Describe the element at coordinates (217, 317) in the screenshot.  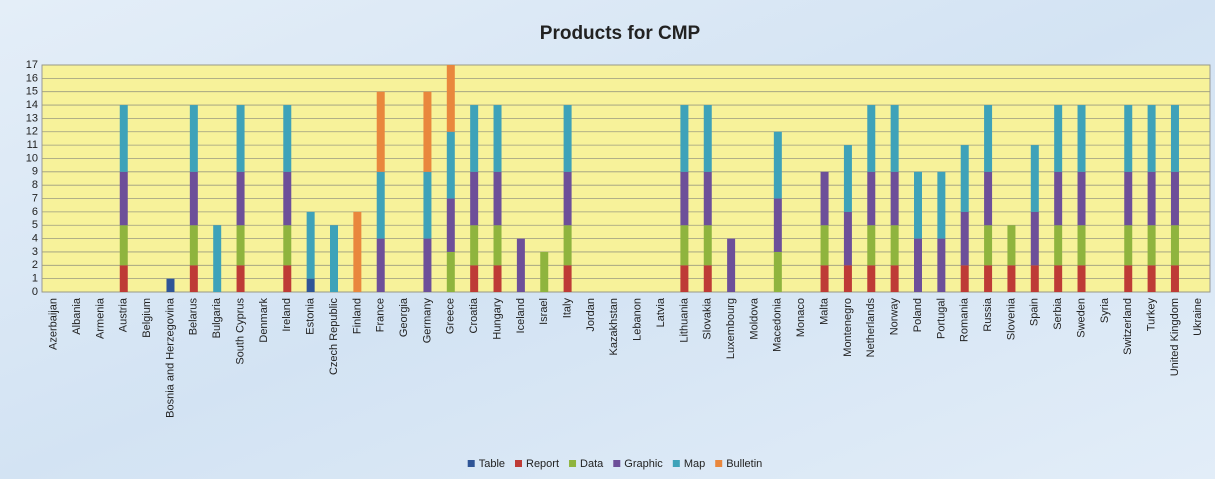
I see `x-tick-label: Bulgaria` at that location.